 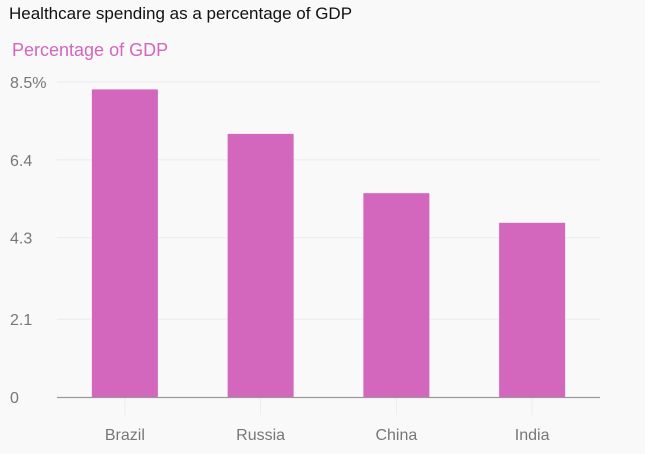 What do you see at coordinates (28, 83) in the screenshot?
I see `y-tick-label: 8.5%` at bounding box center [28, 83].